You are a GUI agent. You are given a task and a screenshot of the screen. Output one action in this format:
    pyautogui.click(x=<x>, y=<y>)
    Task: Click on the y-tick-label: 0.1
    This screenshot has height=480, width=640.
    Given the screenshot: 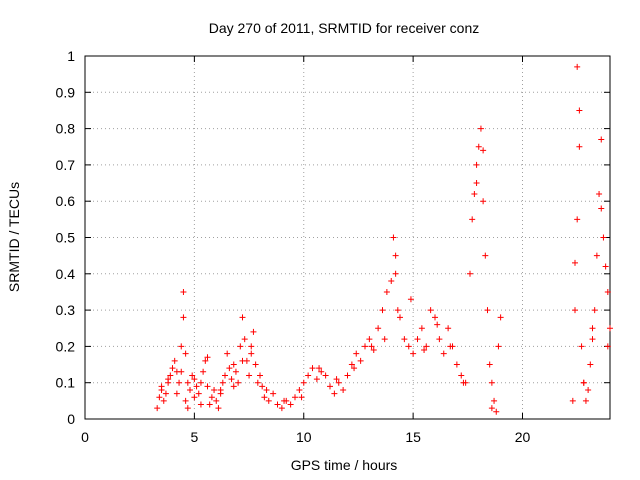 What is the action you would take?
    pyautogui.click(x=66, y=383)
    